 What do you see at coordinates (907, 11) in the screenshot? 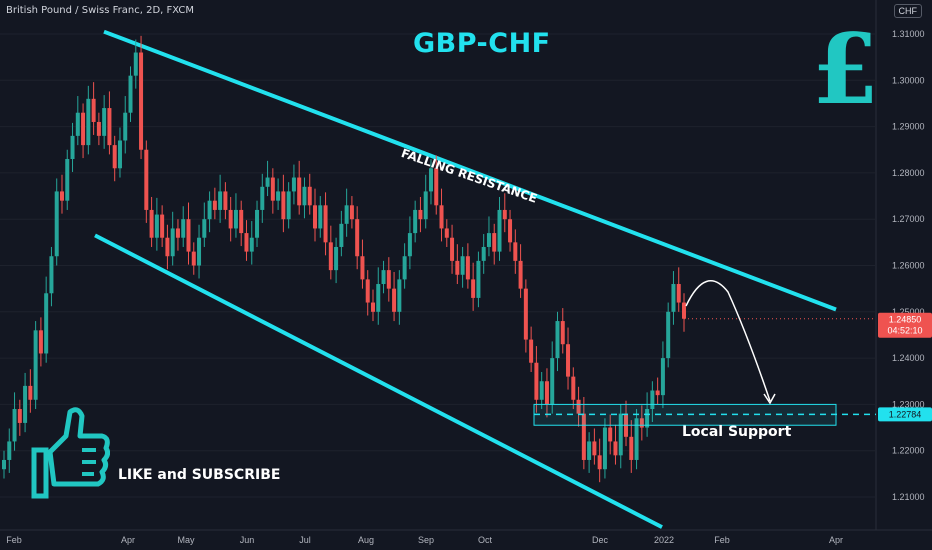
I see `currency-button: CHF` at bounding box center [907, 11].